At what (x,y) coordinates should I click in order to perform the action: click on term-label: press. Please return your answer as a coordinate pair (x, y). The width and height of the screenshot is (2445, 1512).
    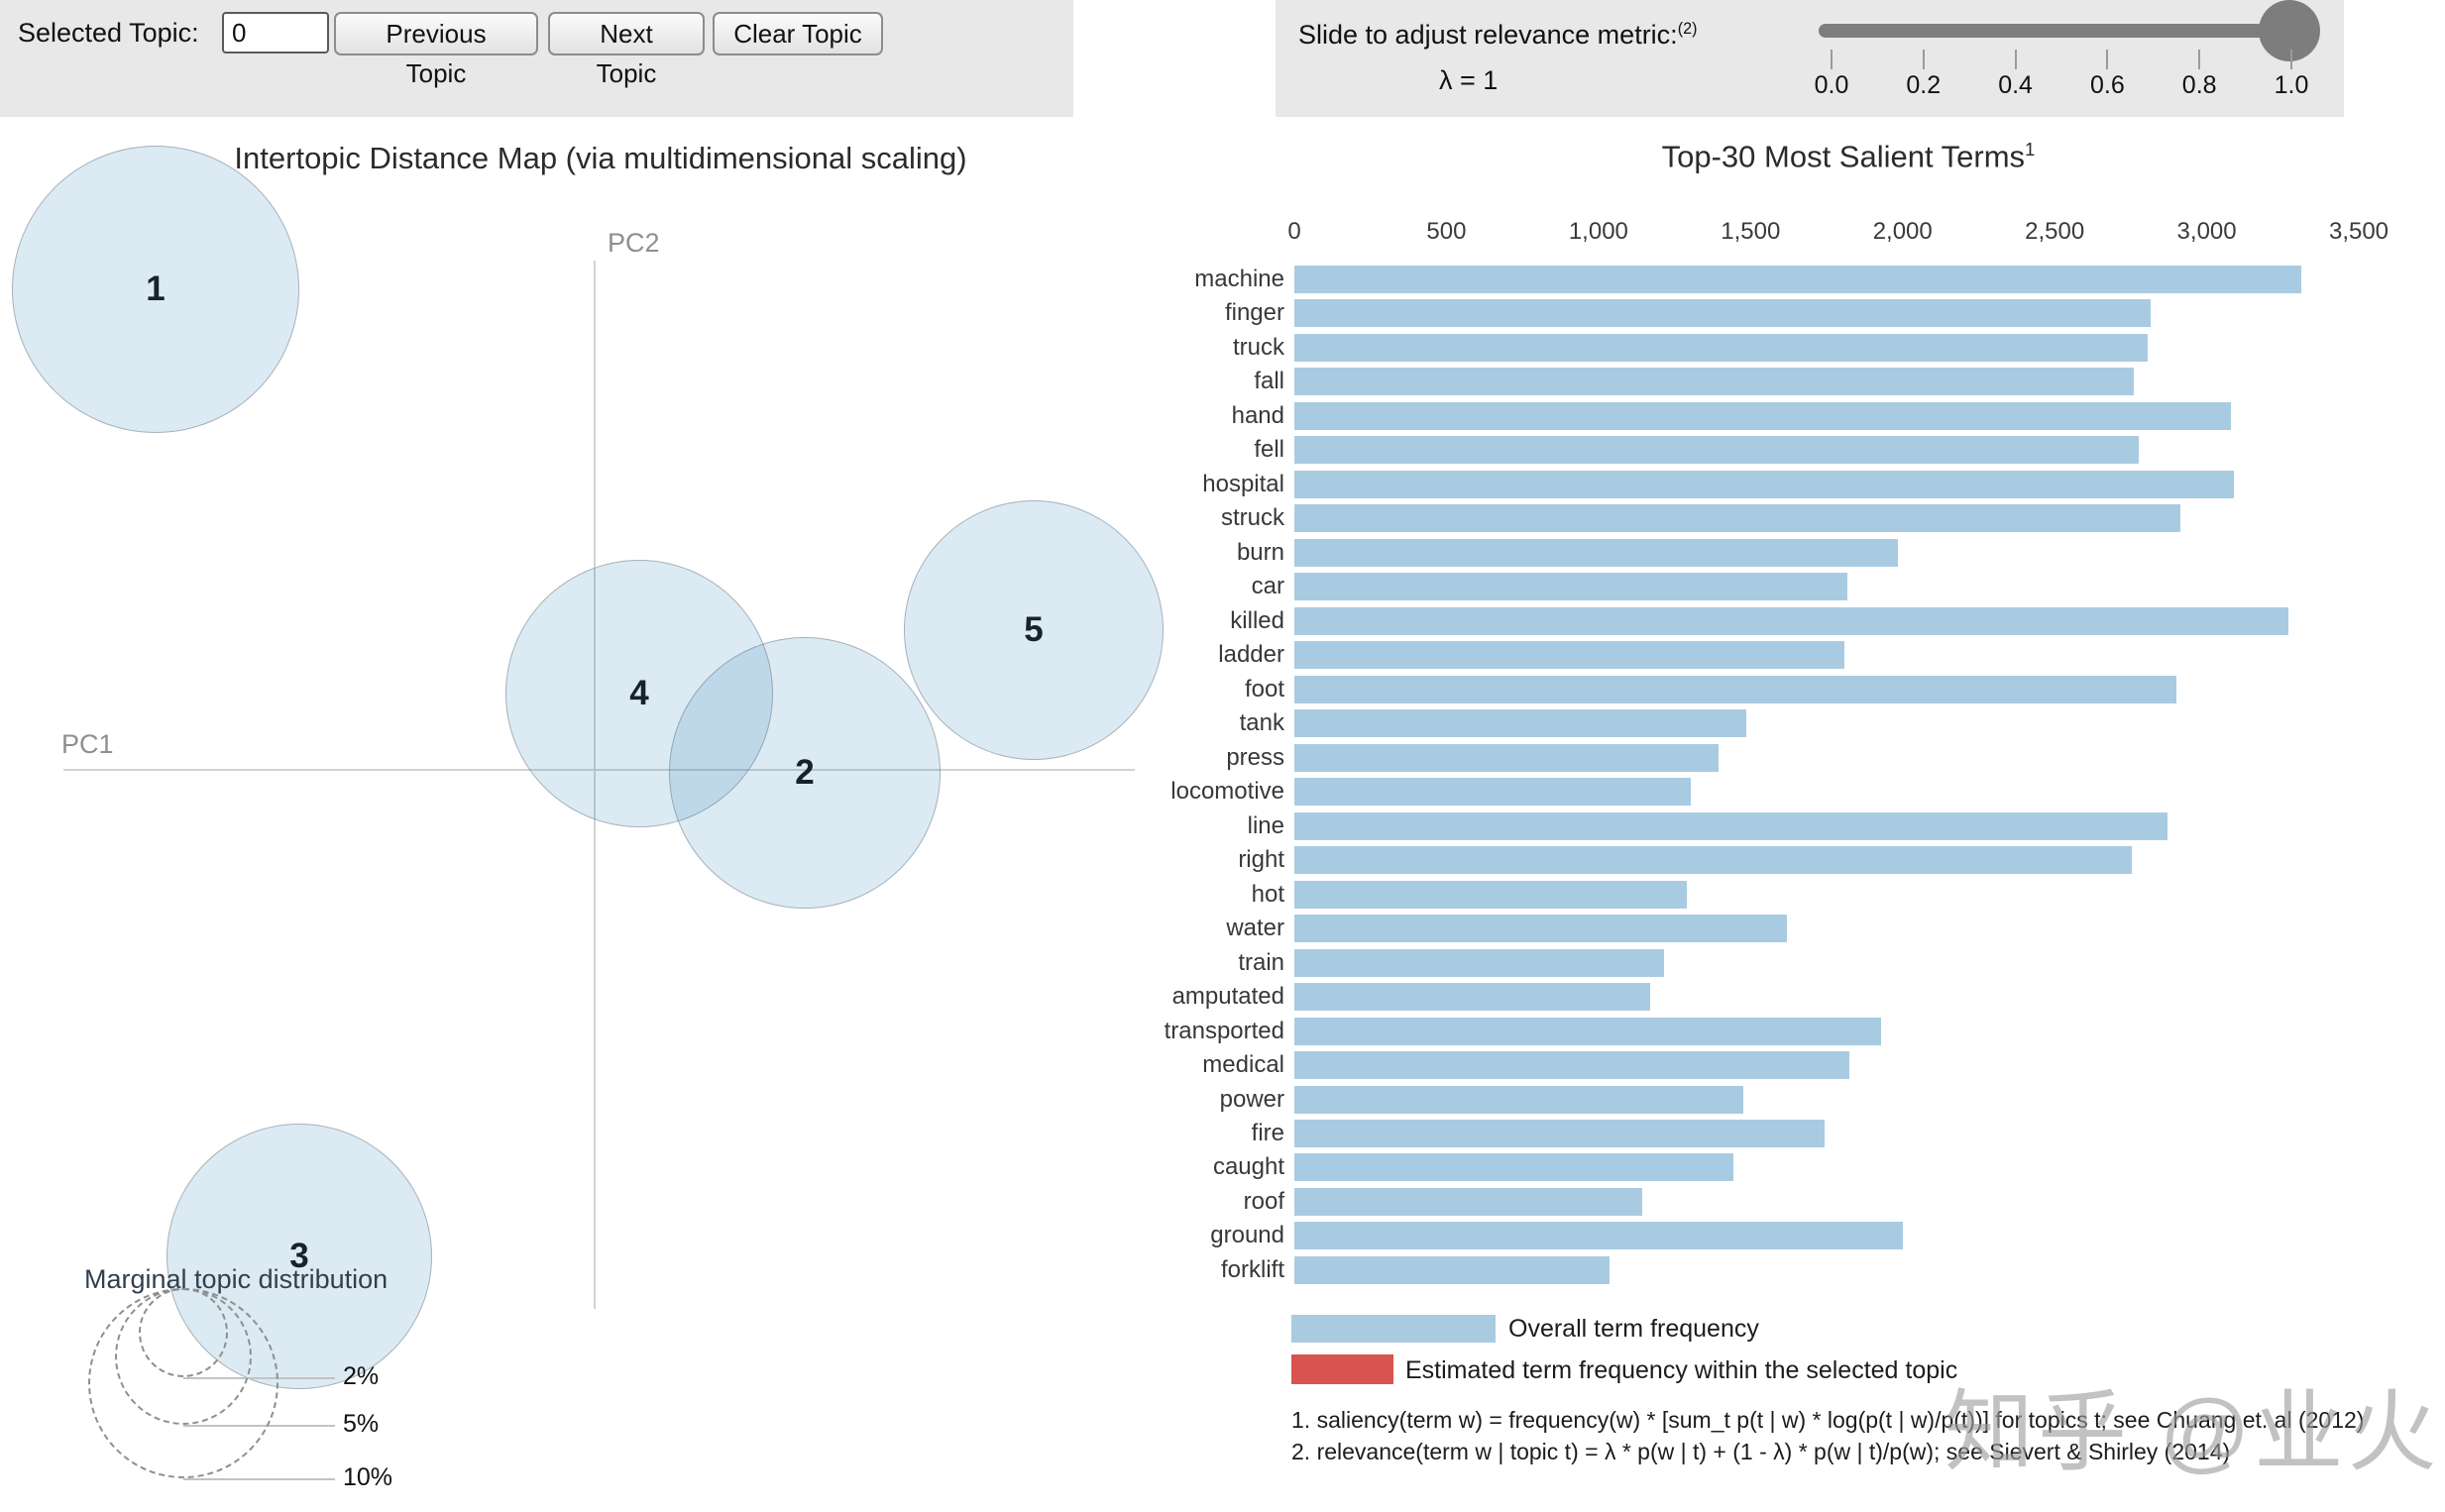
    Looking at the image, I should click on (1255, 758).